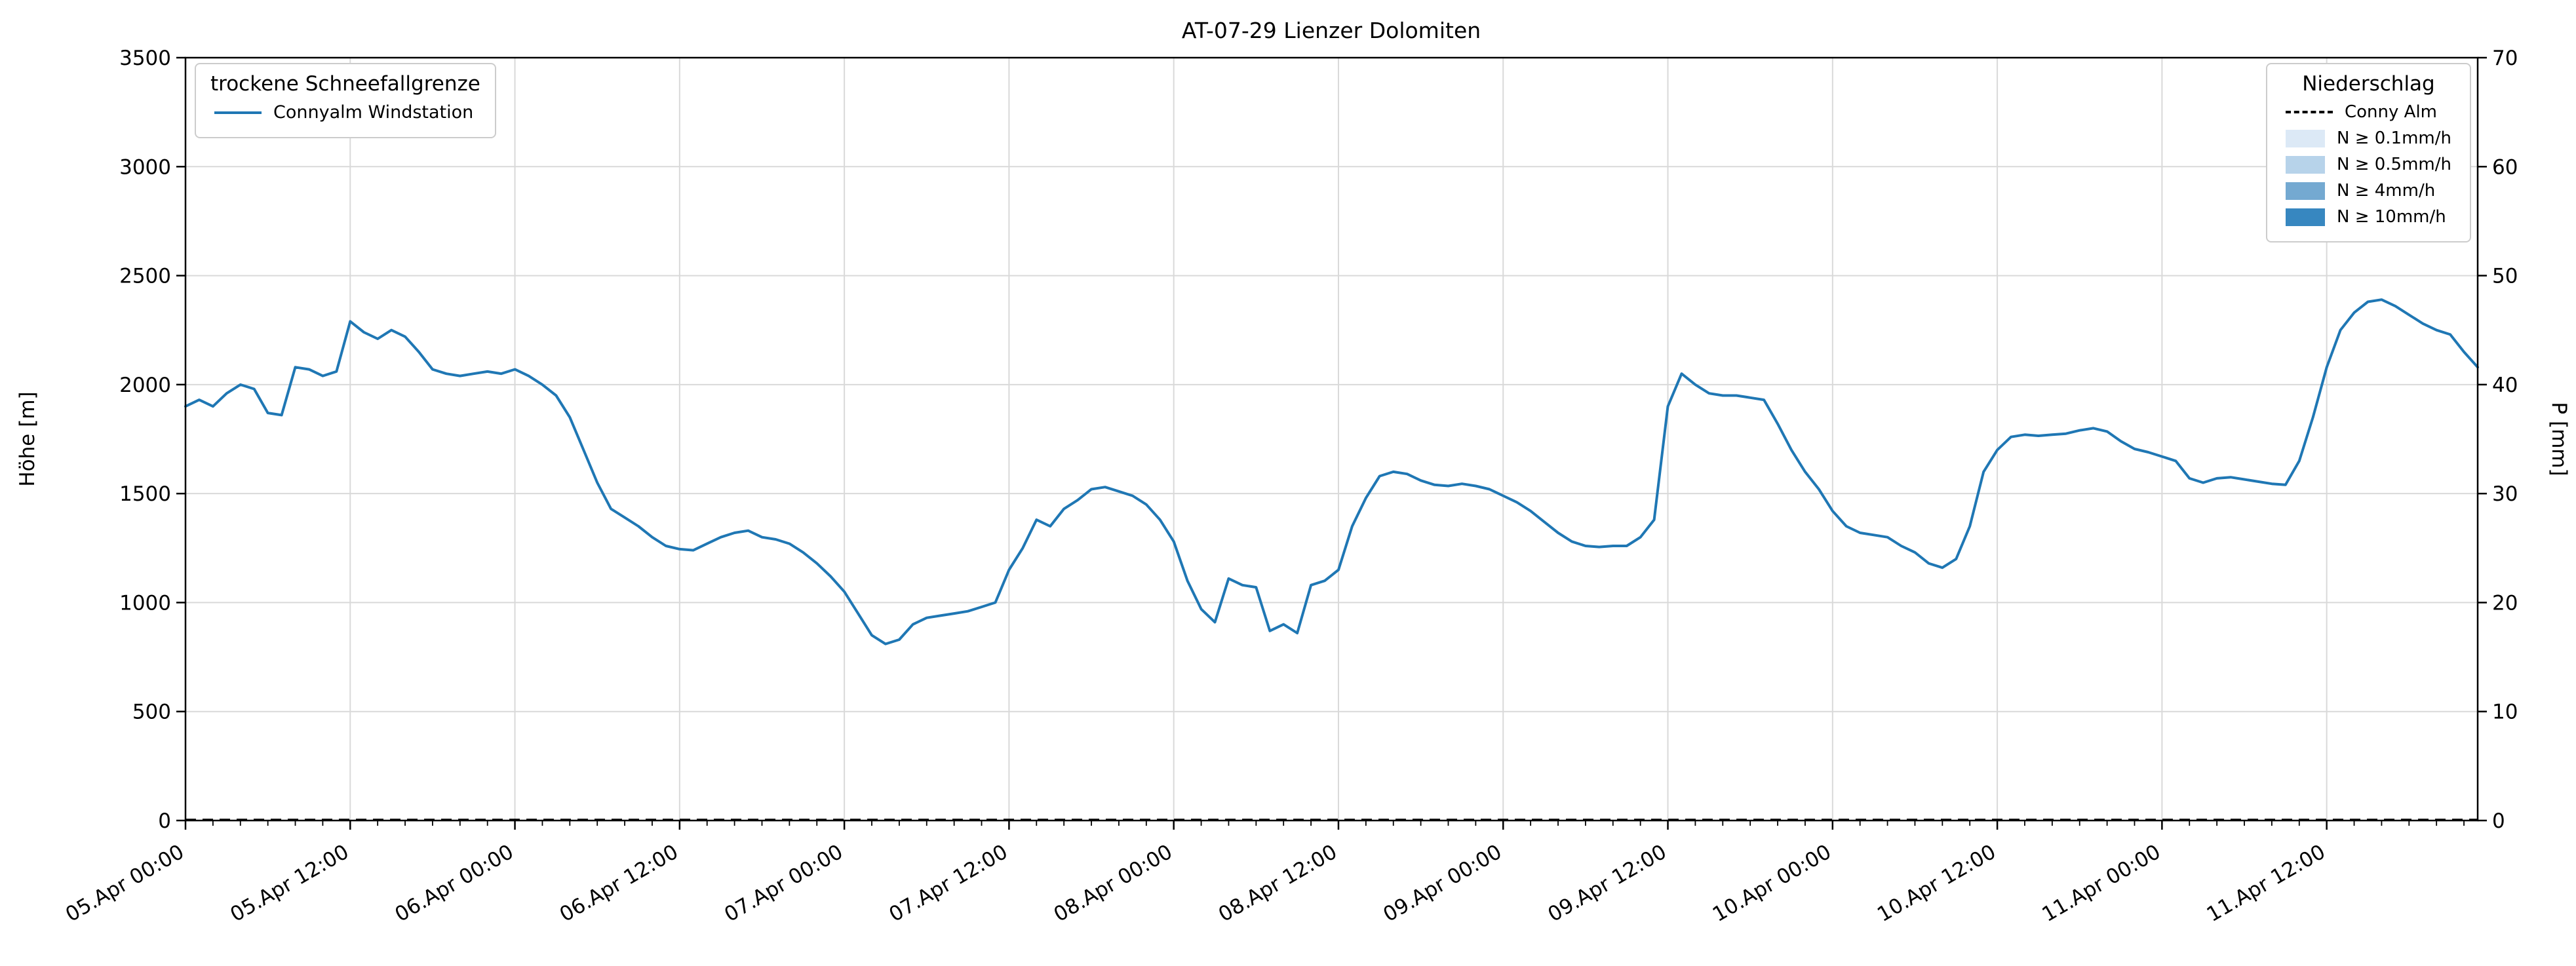 This screenshot has height=966, width=2576. I want to click on precip-swatch-0p1, so click(2305, 138).